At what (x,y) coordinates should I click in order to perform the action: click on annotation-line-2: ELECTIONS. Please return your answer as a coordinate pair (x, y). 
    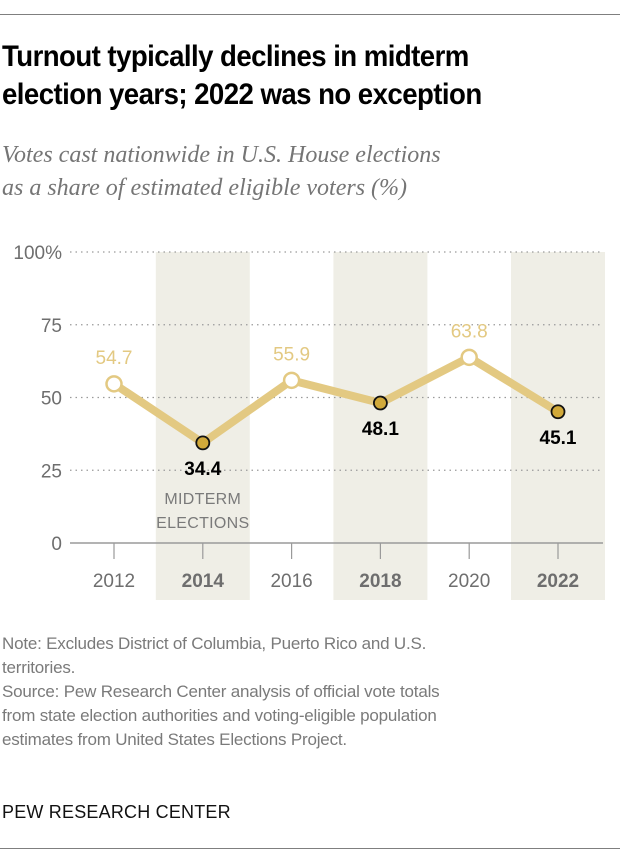
    Looking at the image, I should click on (202, 523).